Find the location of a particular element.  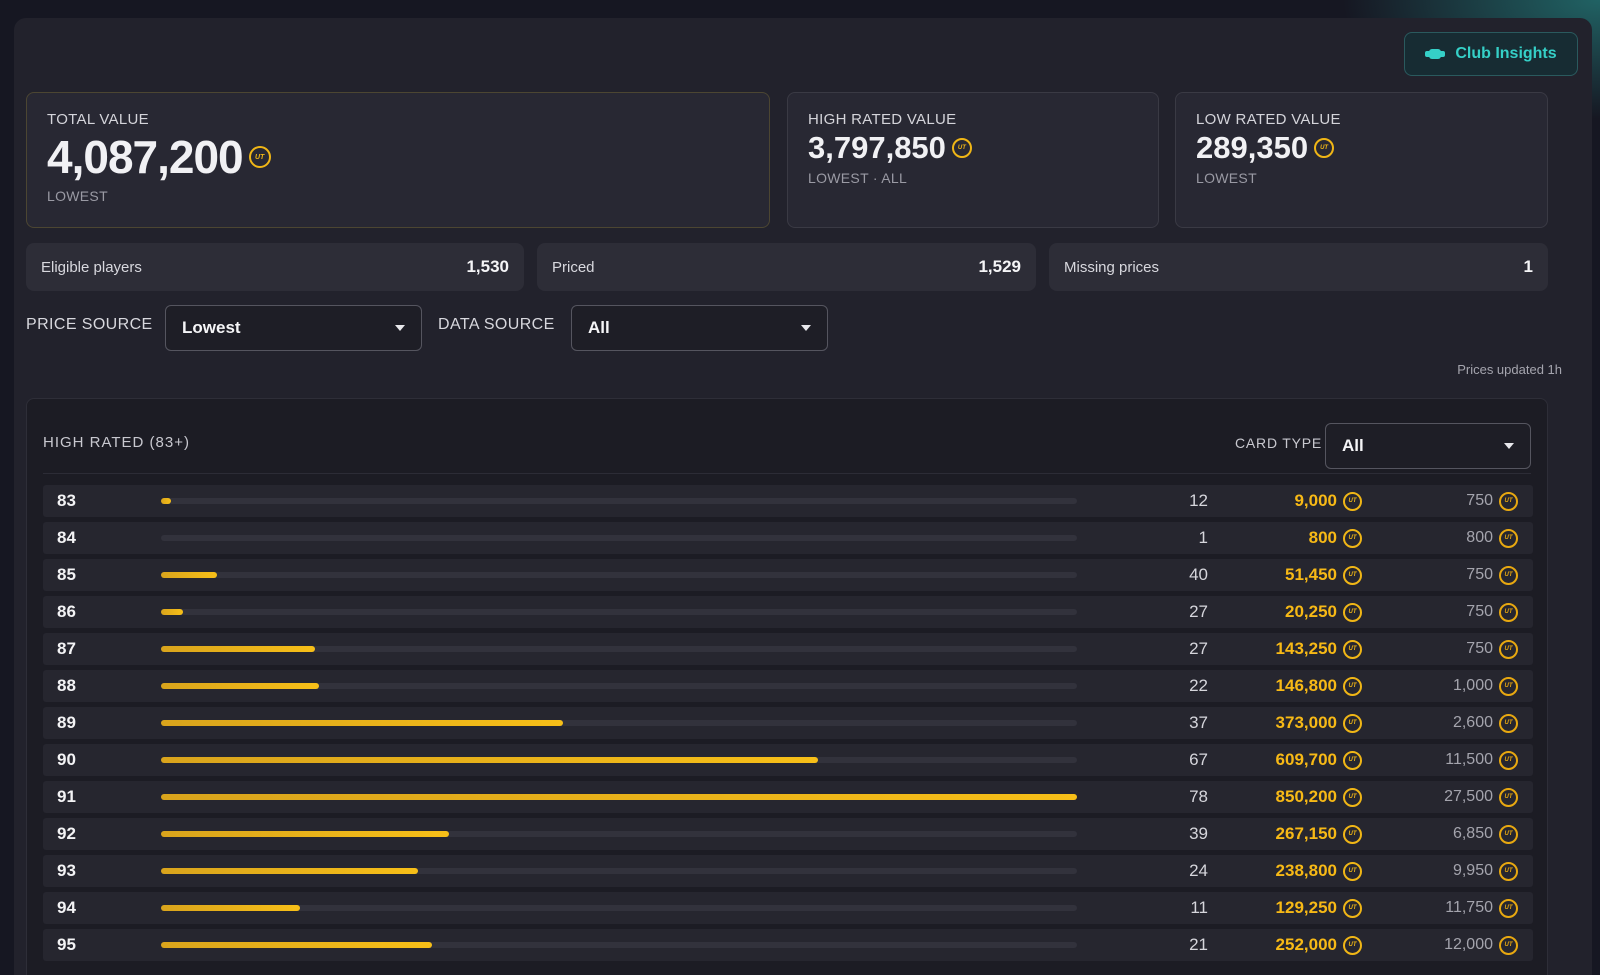

total-value-text: 20,250 is located at coordinates (1311, 611).